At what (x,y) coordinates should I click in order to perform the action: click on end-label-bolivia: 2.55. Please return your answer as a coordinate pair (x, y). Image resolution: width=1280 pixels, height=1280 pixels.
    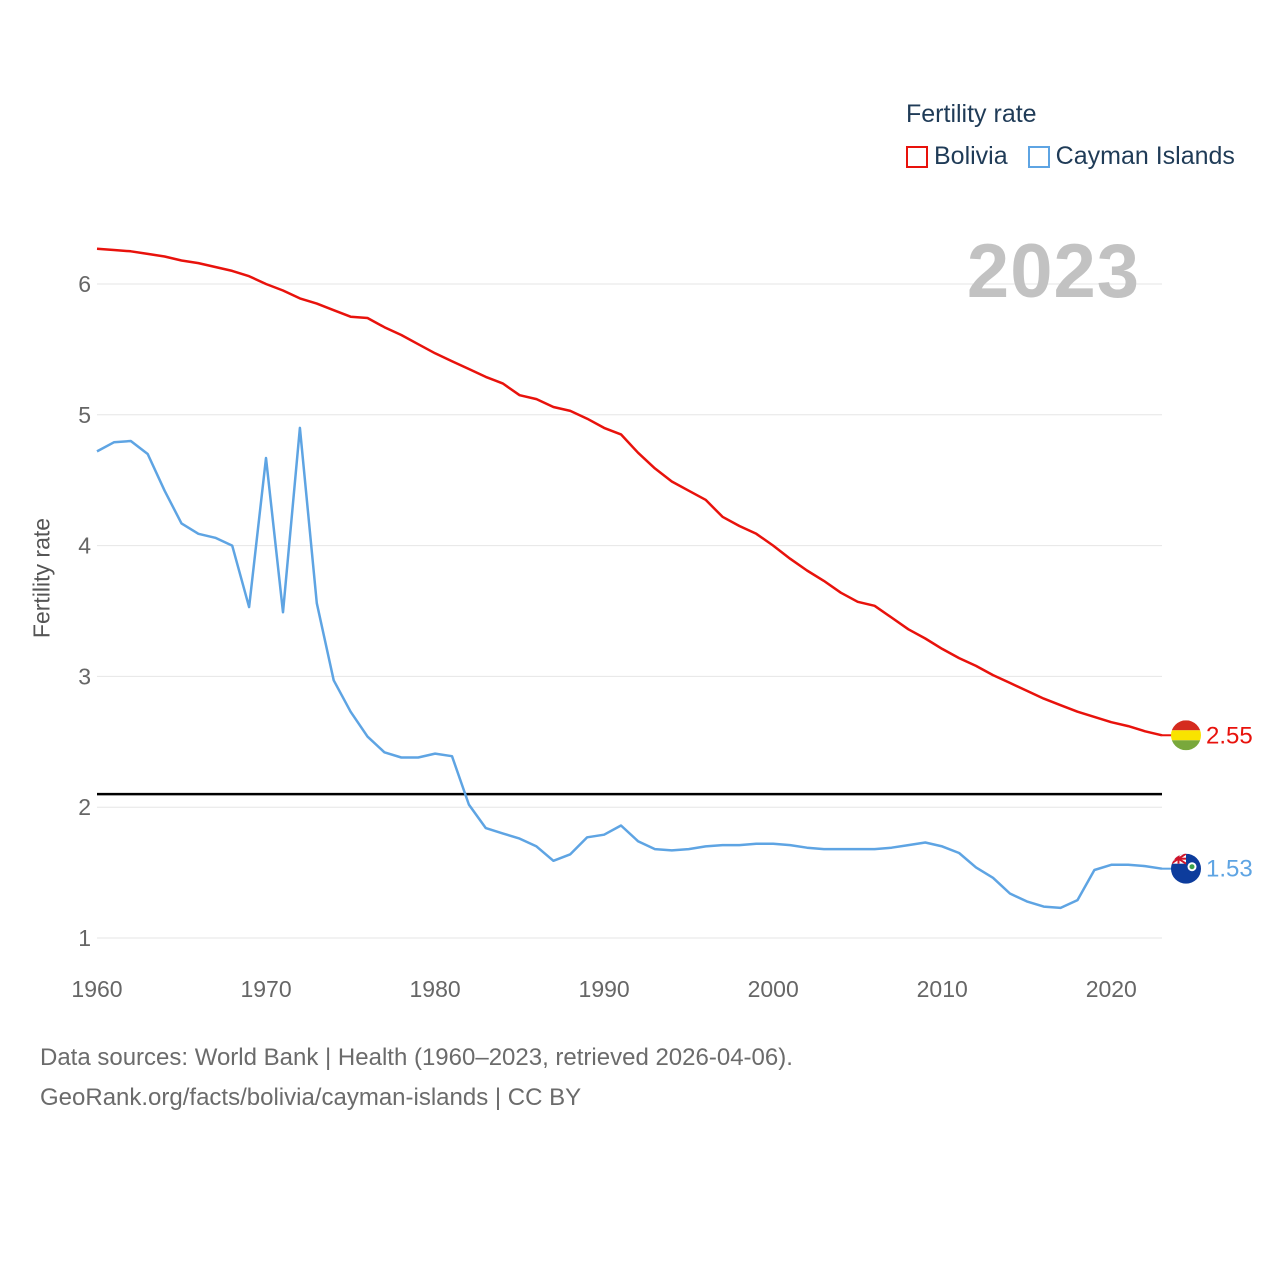
    Looking at the image, I should click on (1229, 735).